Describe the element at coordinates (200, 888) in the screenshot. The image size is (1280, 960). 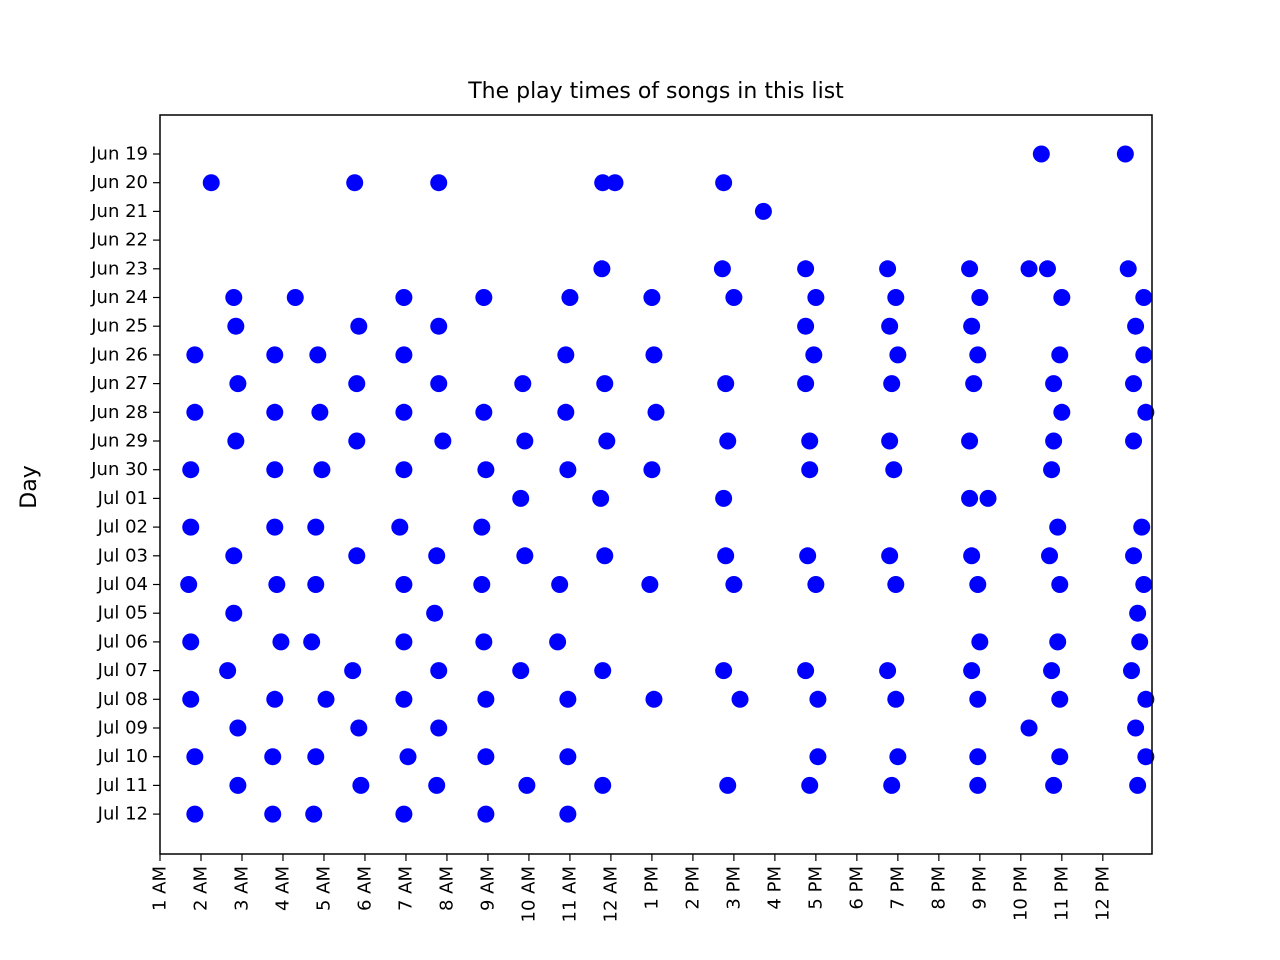
I see `x-tick-label: 2 AM` at that location.